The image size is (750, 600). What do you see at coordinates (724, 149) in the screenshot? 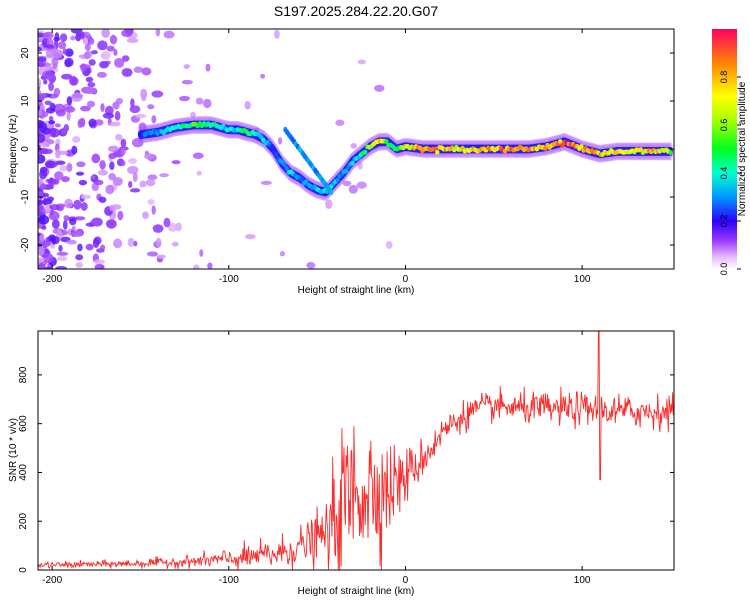
I see `colorbar-gradient` at bounding box center [724, 149].